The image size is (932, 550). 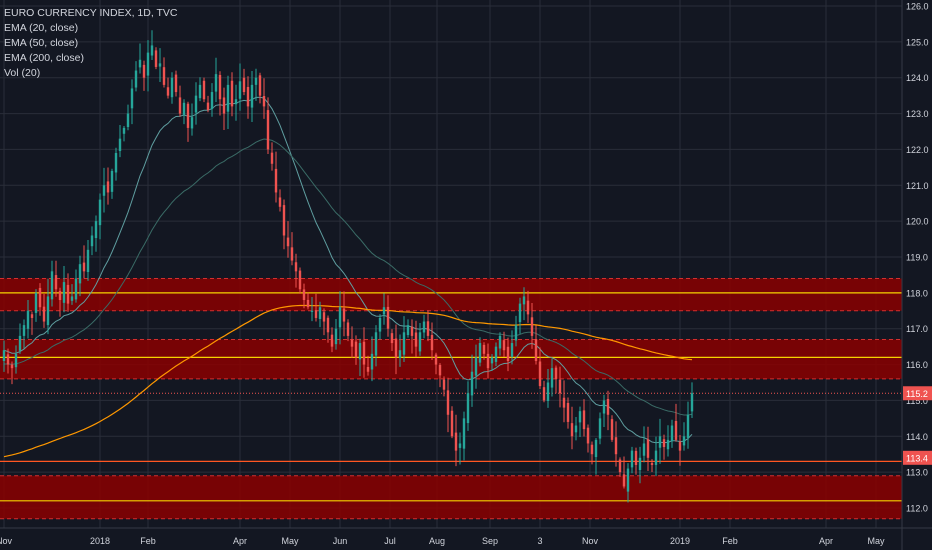 I want to click on indicator-ema50: EMA (50, close), so click(x=41, y=43).